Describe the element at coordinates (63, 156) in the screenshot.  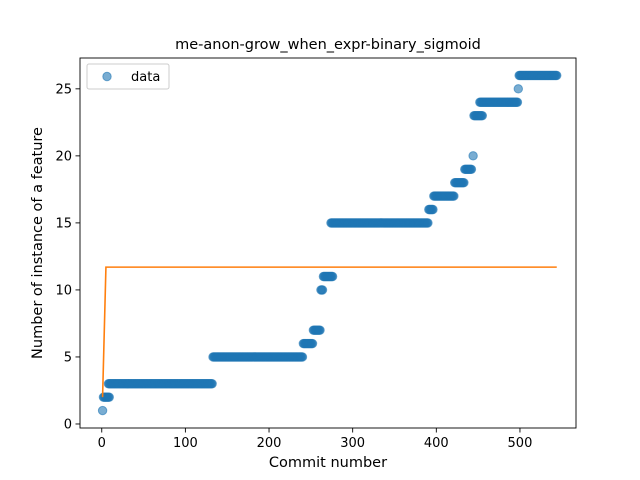
I see `y-tick-label: 20` at that location.